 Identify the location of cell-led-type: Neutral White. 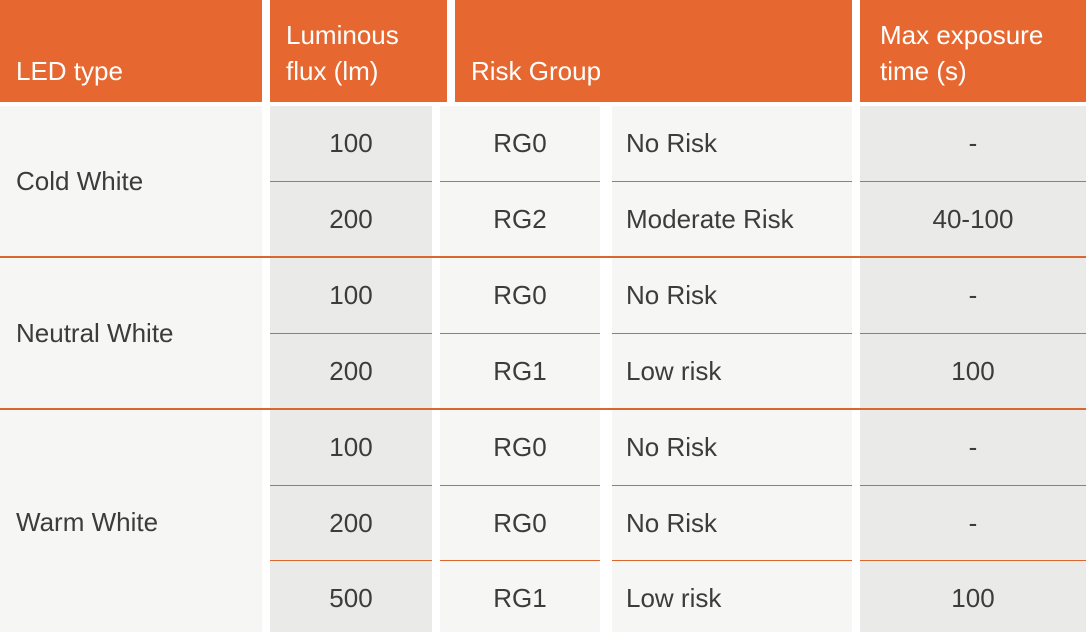
(131, 333).